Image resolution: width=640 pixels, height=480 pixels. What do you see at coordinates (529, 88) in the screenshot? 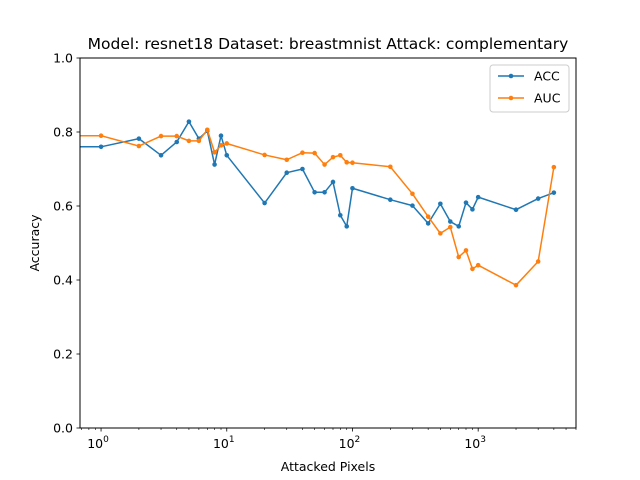
I see `legend: ACC AUC` at bounding box center [529, 88].